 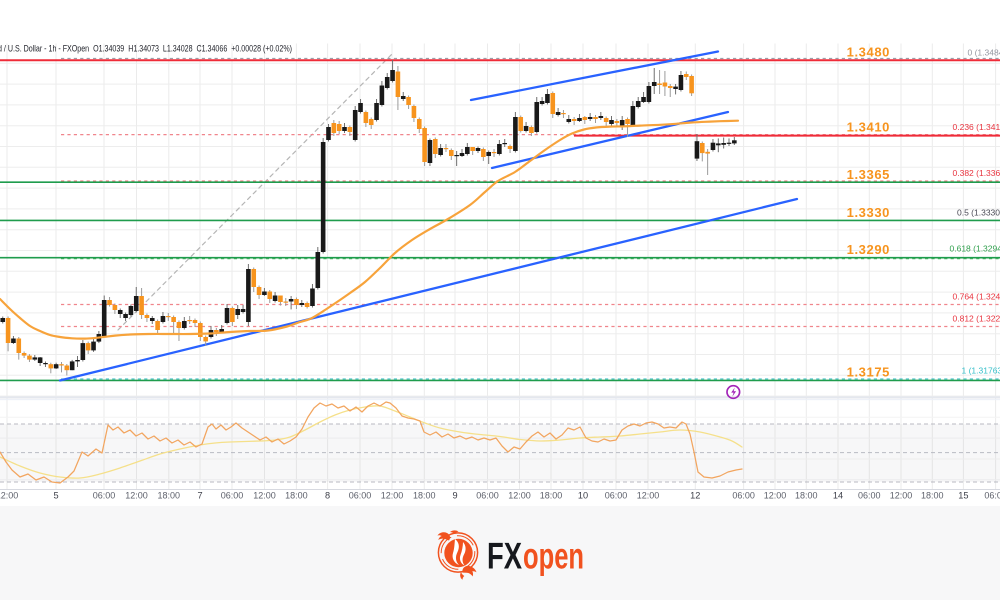 What do you see at coordinates (868, 127) in the screenshot?
I see `svg-text: 1.3410` at bounding box center [868, 127].